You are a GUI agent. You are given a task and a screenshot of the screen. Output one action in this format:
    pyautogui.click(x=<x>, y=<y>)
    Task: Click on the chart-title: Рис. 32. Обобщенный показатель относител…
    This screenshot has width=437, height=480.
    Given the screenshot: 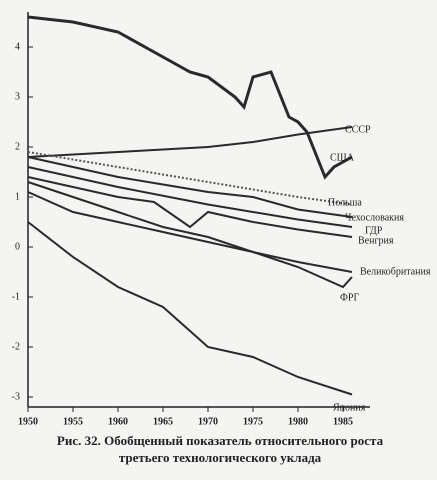 What is the action you would take?
    pyautogui.click(x=220, y=449)
    